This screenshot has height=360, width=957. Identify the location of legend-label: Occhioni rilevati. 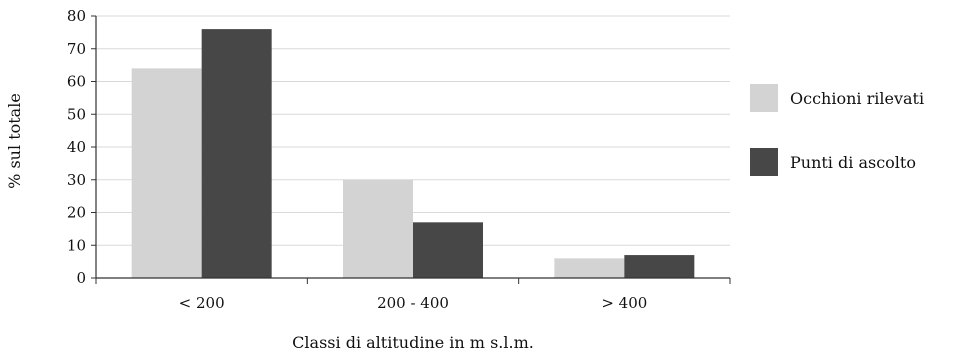
(857, 98).